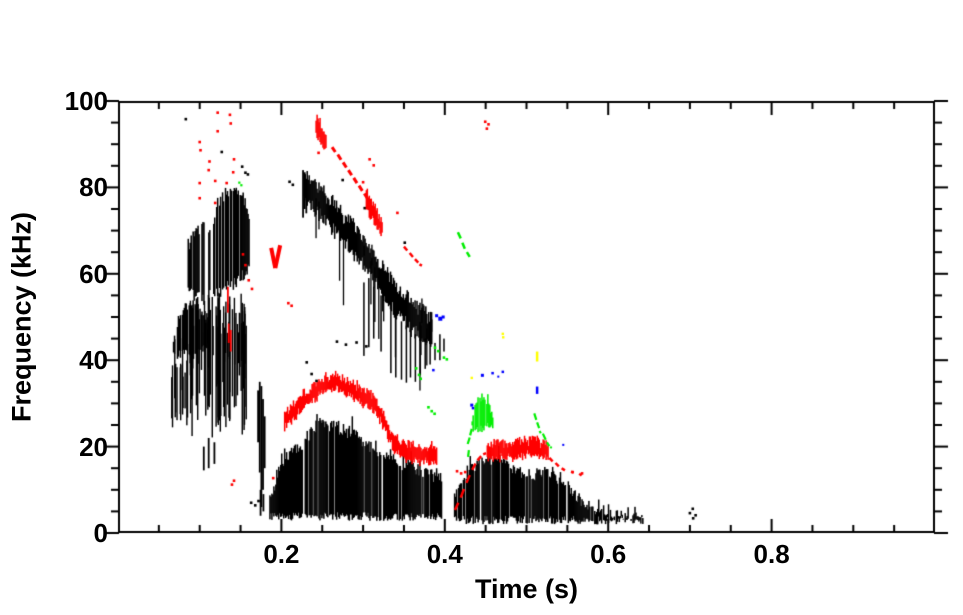 This screenshot has height=615, width=963. I want to click on y-axis-title: Frequency (kHz), so click(21, 317).